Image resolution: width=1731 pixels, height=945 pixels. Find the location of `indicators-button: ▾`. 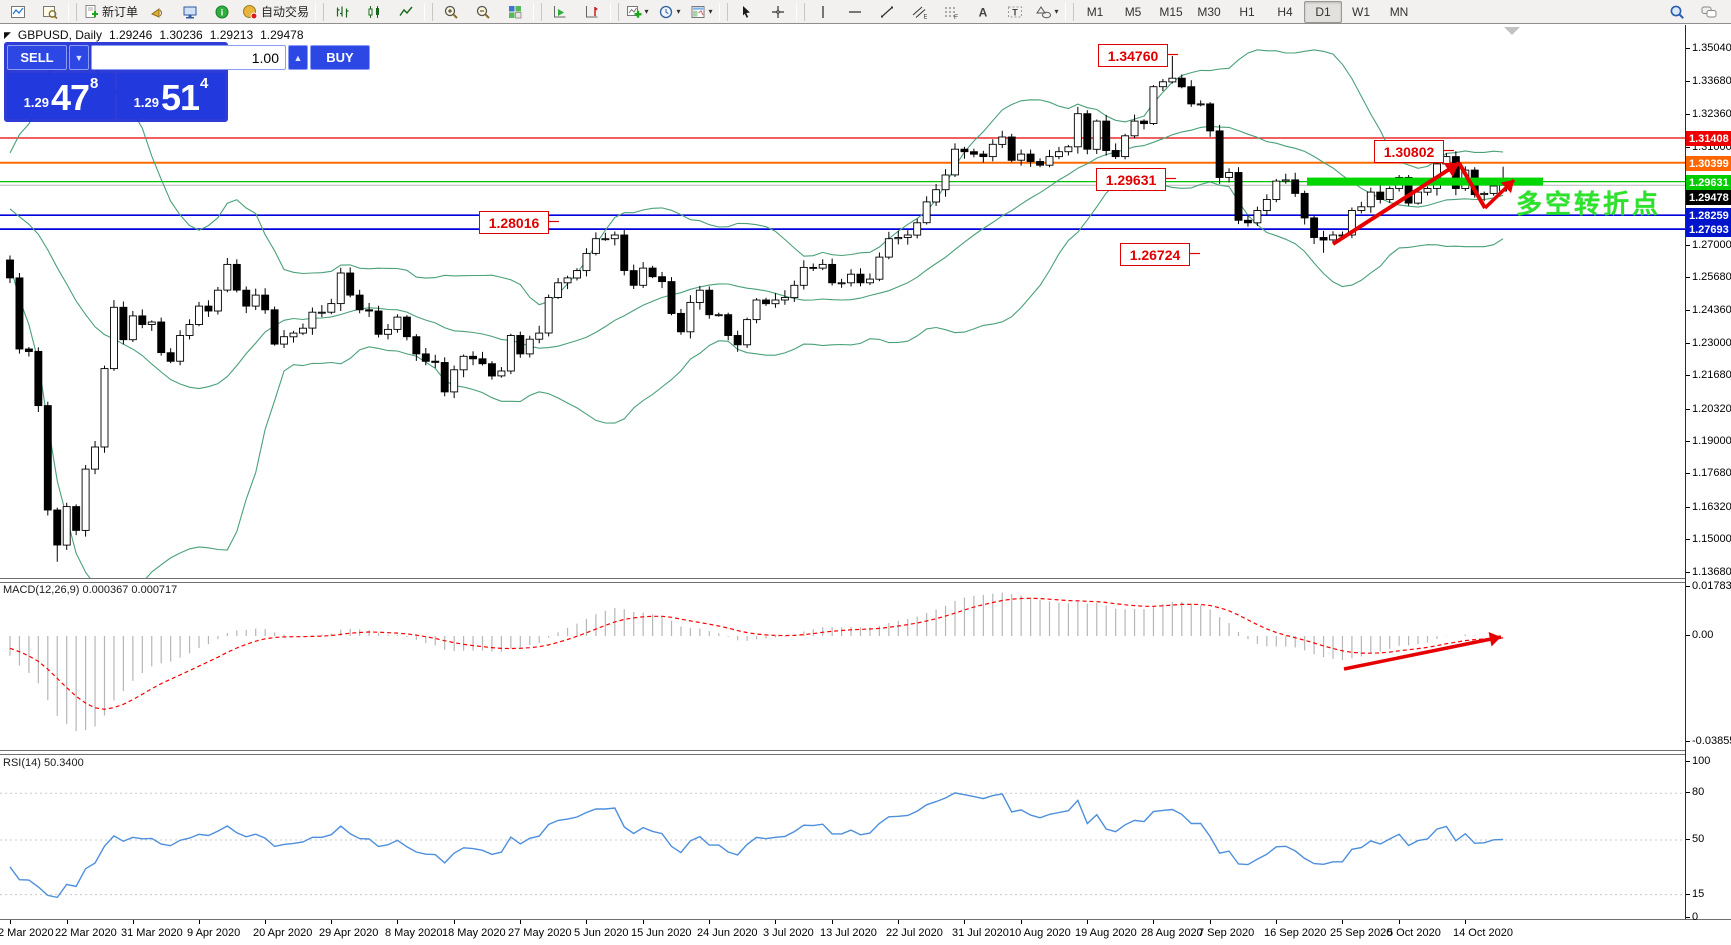

indicators-button: ▾ is located at coordinates (637, 12).